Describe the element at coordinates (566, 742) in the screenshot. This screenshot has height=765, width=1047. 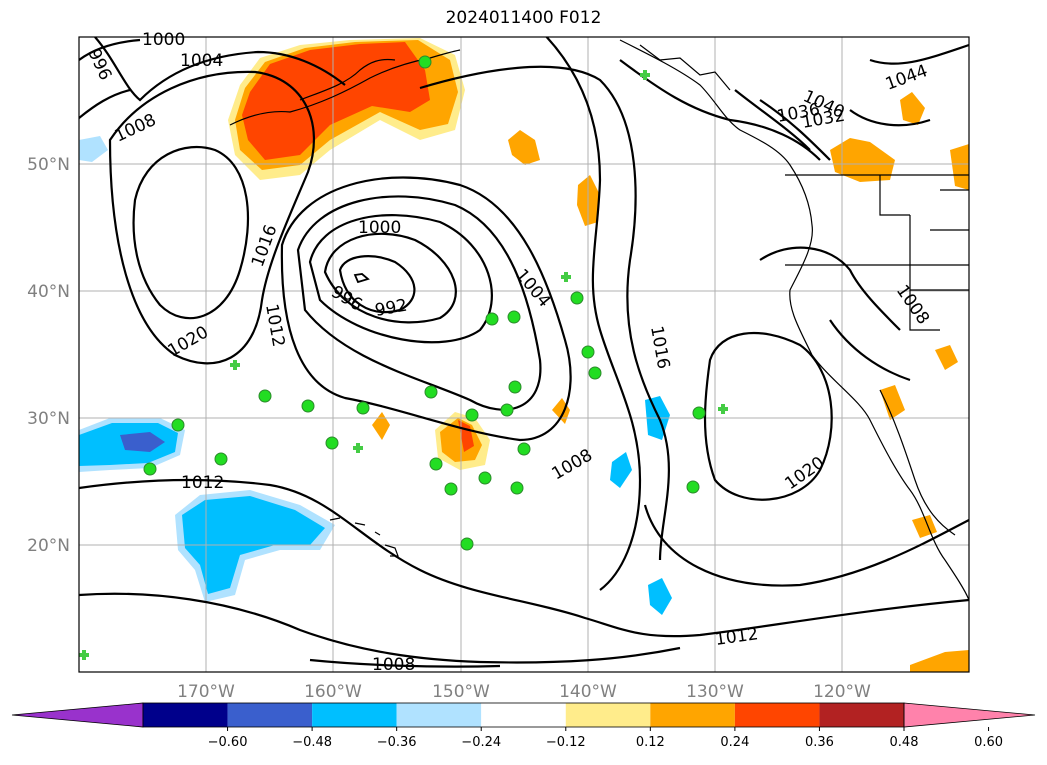
I see `colorbar-tick-label: −0.12` at that location.